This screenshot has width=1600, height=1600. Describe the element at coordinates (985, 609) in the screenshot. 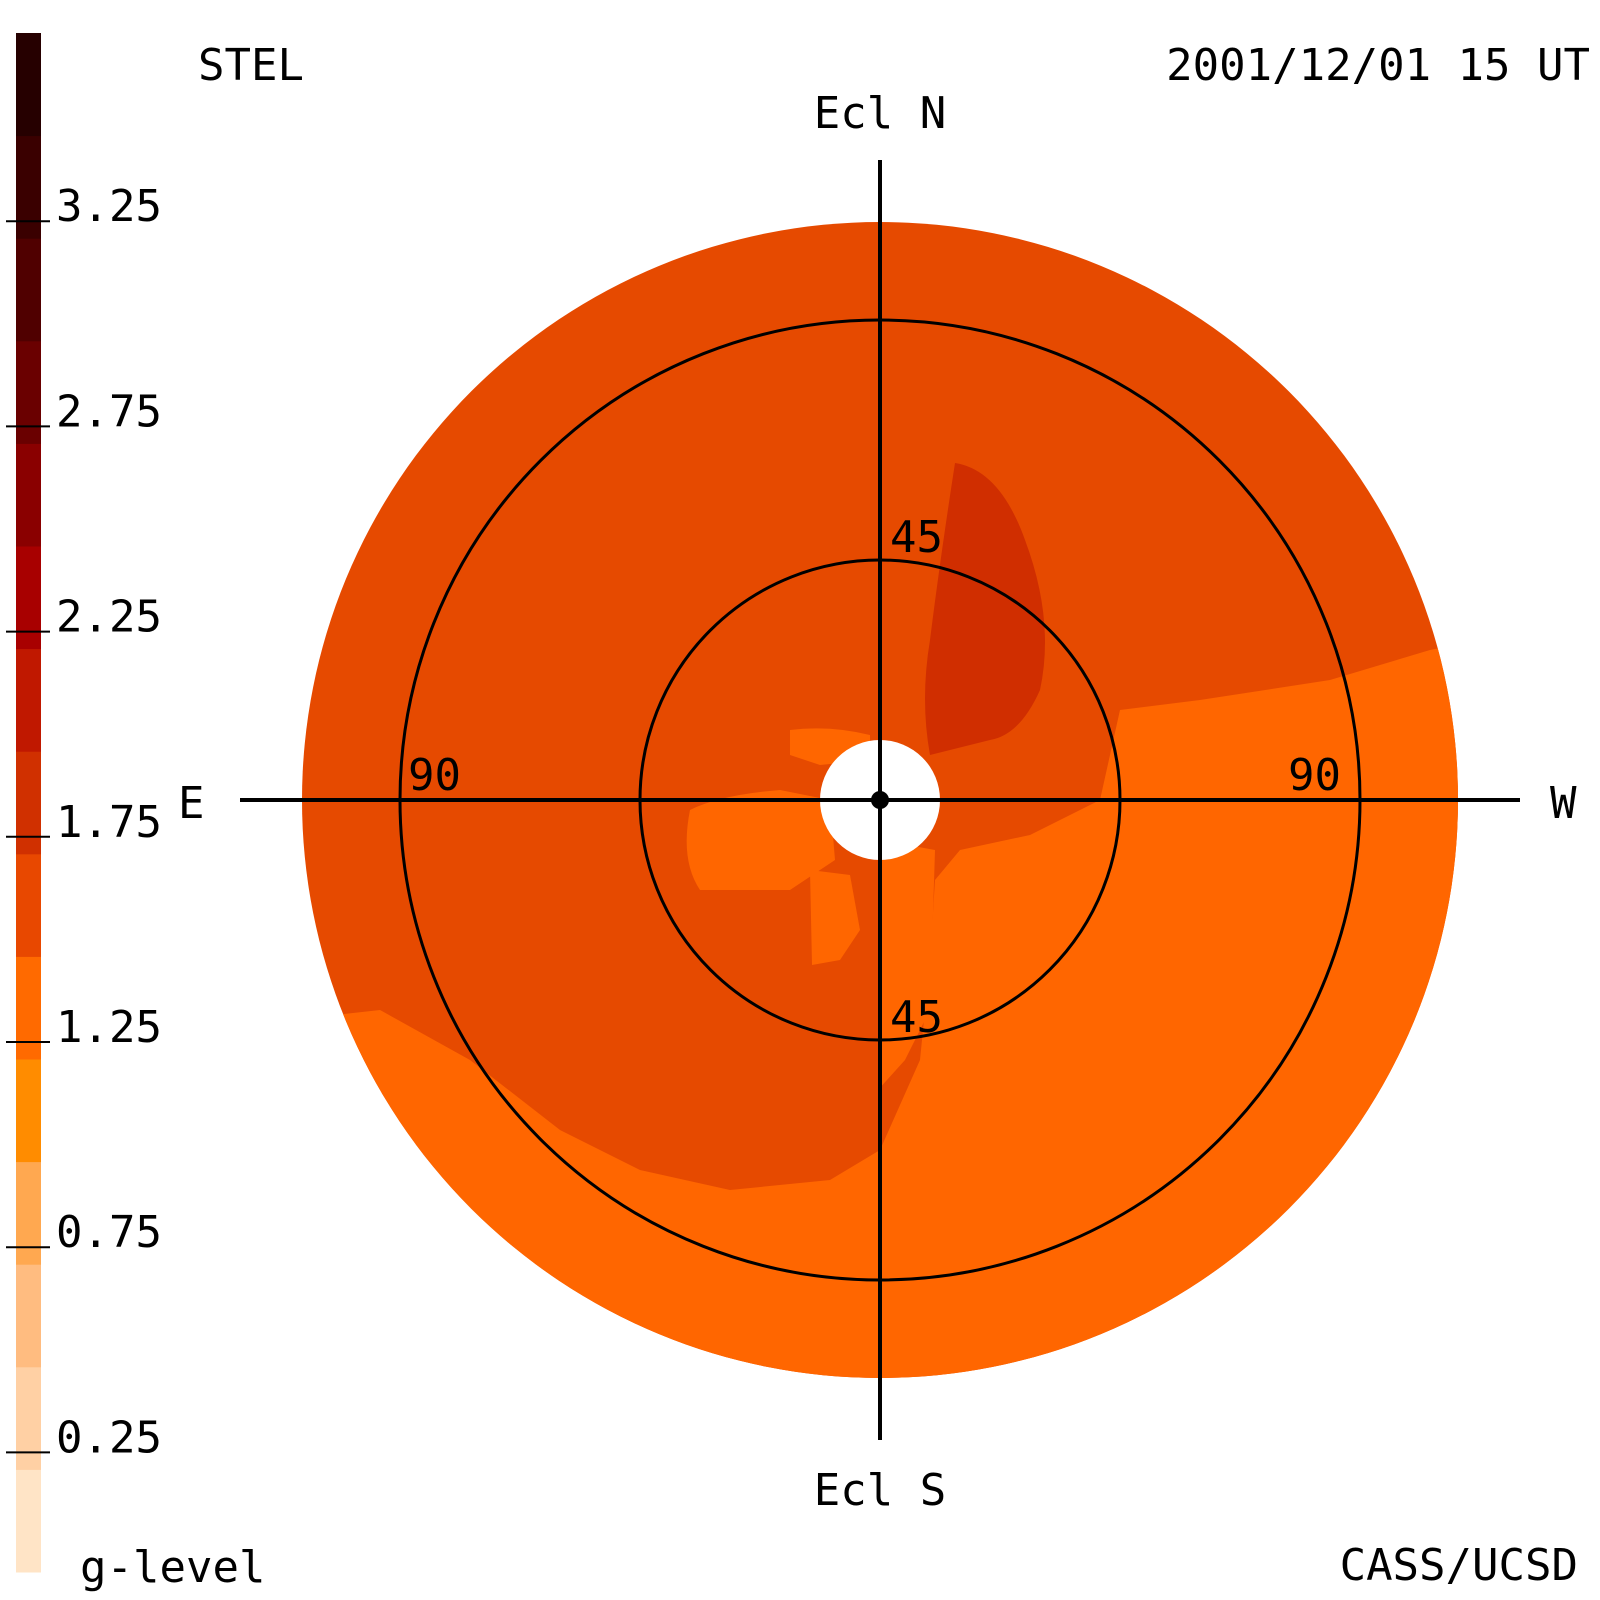

I see `region-streamer` at that location.